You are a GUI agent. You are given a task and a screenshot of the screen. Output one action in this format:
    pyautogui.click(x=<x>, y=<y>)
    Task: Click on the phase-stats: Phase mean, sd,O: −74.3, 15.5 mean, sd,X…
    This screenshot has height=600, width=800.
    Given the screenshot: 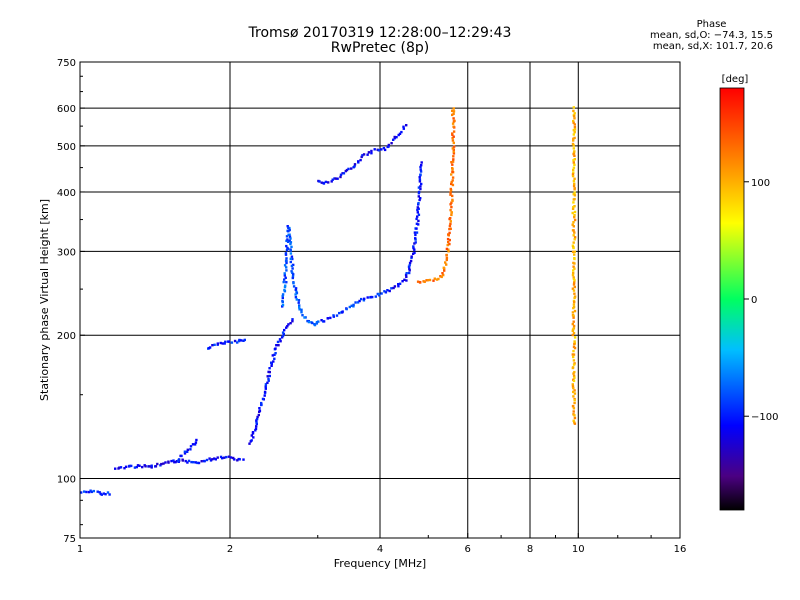 What is the action you would take?
    pyautogui.click(x=711, y=35)
    